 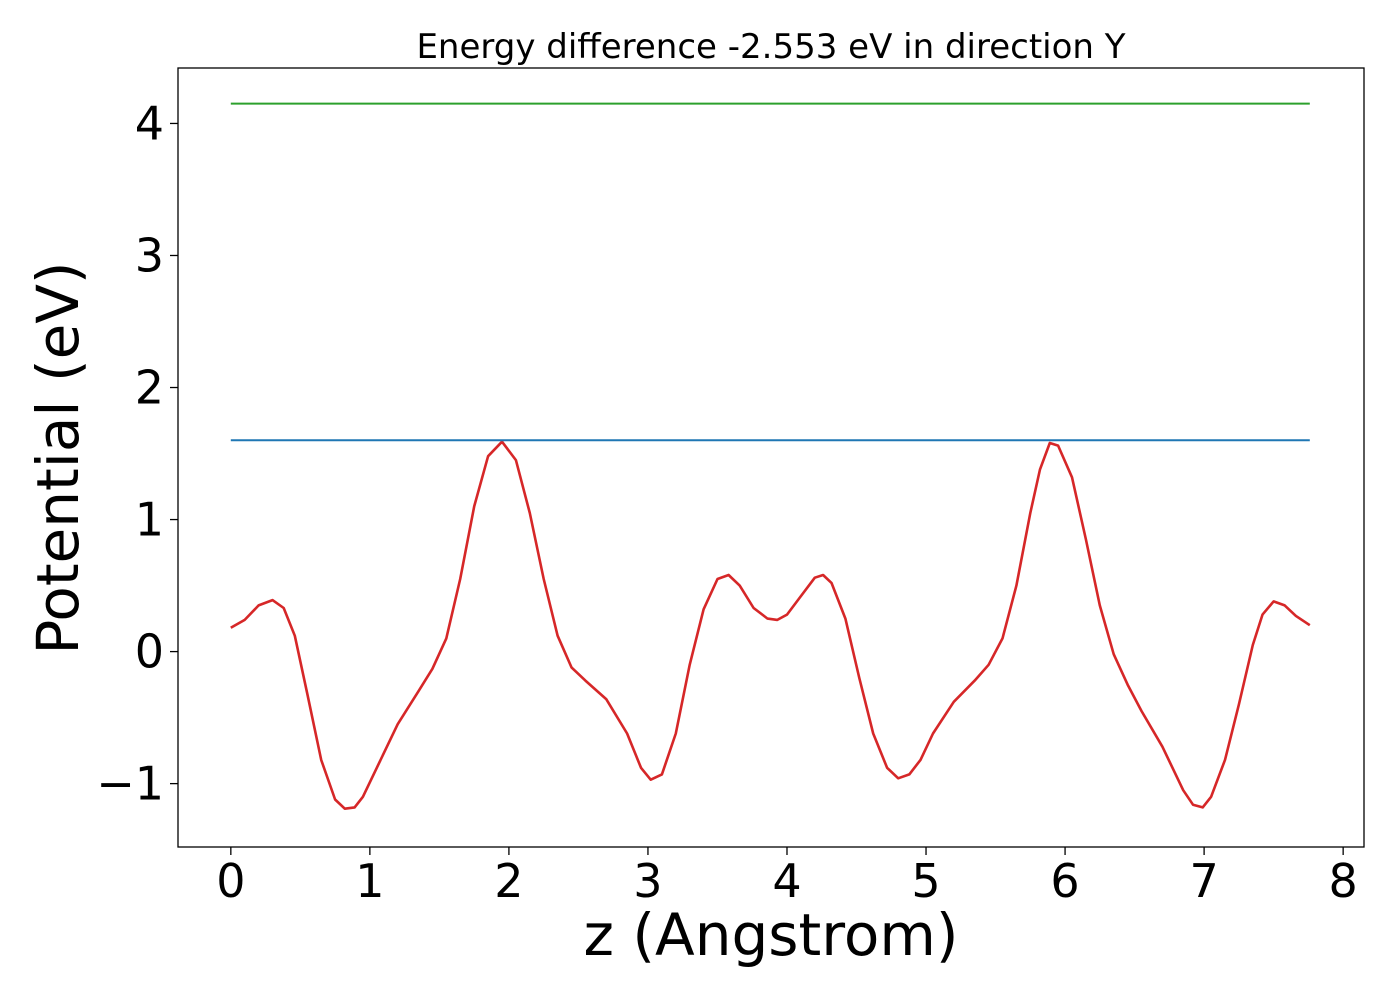 I want to click on y-axis-label: Potential (eV), so click(x=58, y=457).